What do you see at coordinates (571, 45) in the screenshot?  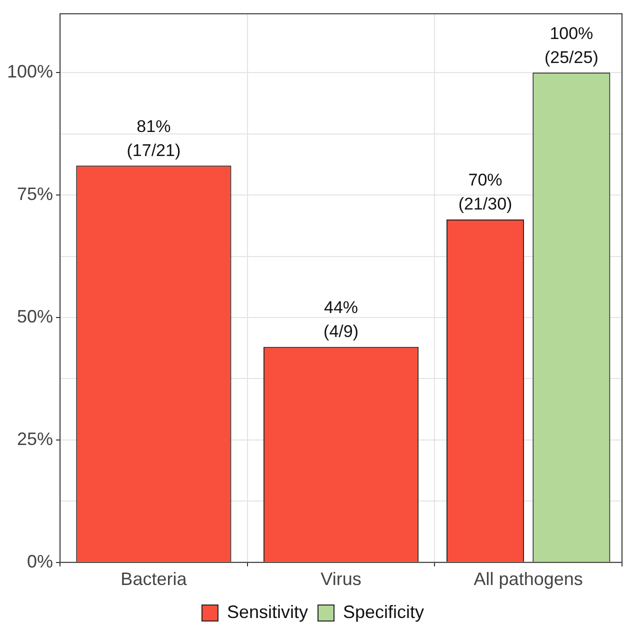 I see `data-label: 100% (25/25)` at bounding box center [571, 45].